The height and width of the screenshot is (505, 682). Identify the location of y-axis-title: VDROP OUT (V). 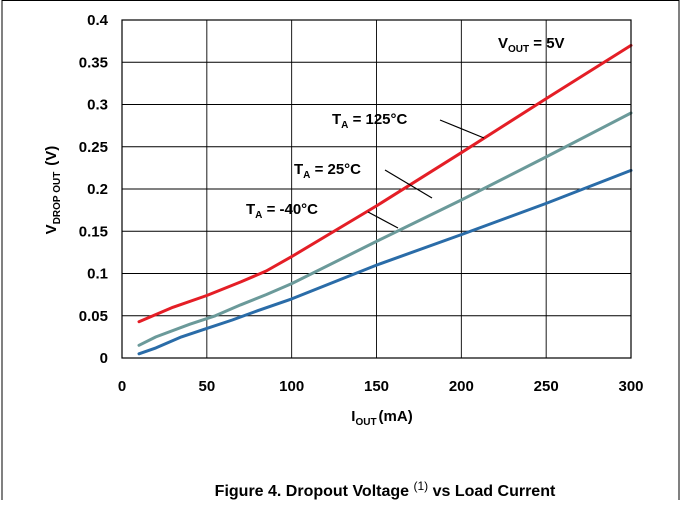
(53, 190).